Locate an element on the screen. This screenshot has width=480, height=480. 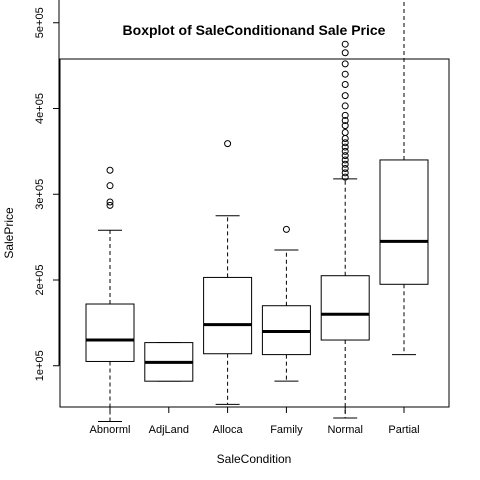
x-tick-label: AdjLand is located at coordinates (169, 430).